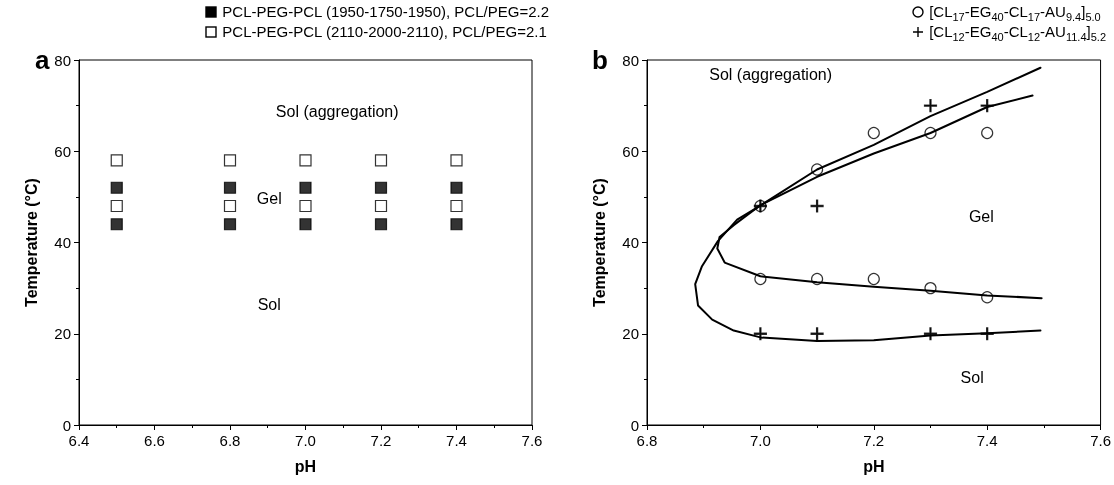 The width and height of the screenshot is (1114, 485). What do you see at coordinates (384, 32) in the screenshot?
I see `legend-label: PCL-PEG-PCL (2110-2000-2110), PCL/PEG=2.1` at bounding box center [384, 32].